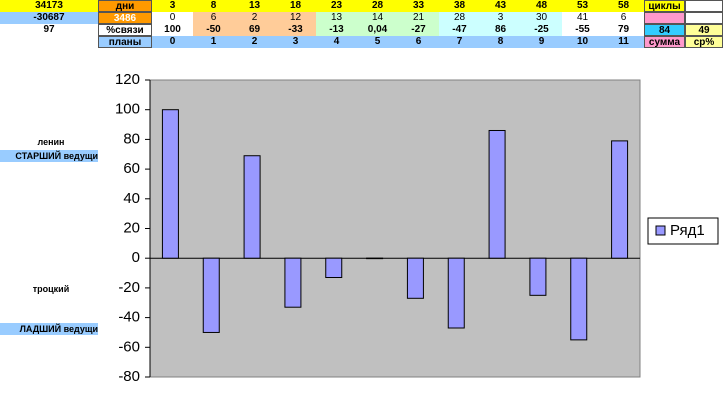 Image resolution: width=723 pixels, height=404 pixels. I want to click on table-cell: 69, so click(254, 30).